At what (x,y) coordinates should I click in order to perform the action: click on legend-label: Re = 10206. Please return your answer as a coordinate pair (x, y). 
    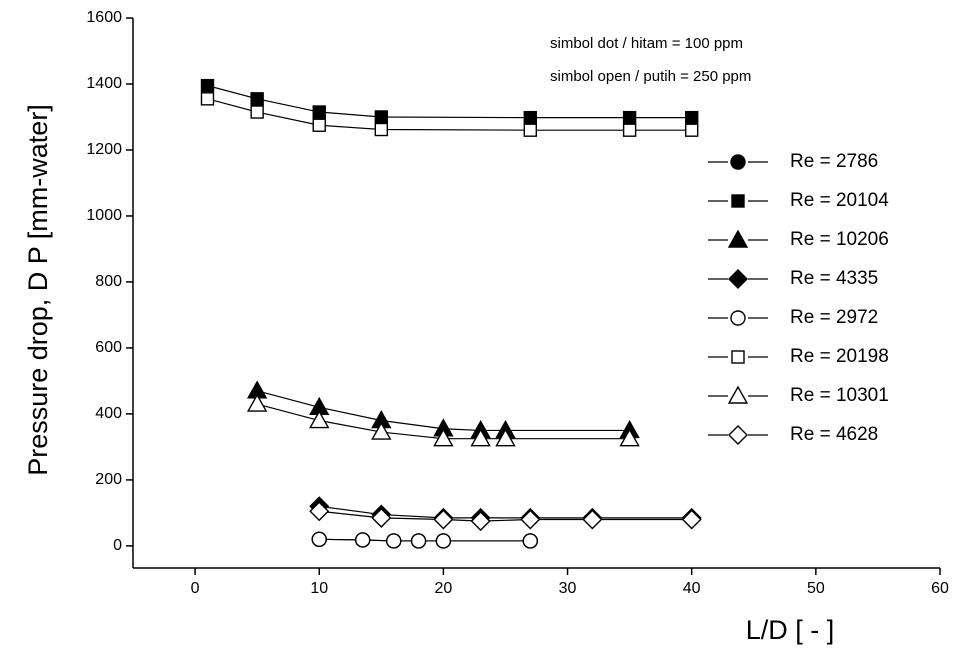
    Looking at the image, I should click on (839, 239).